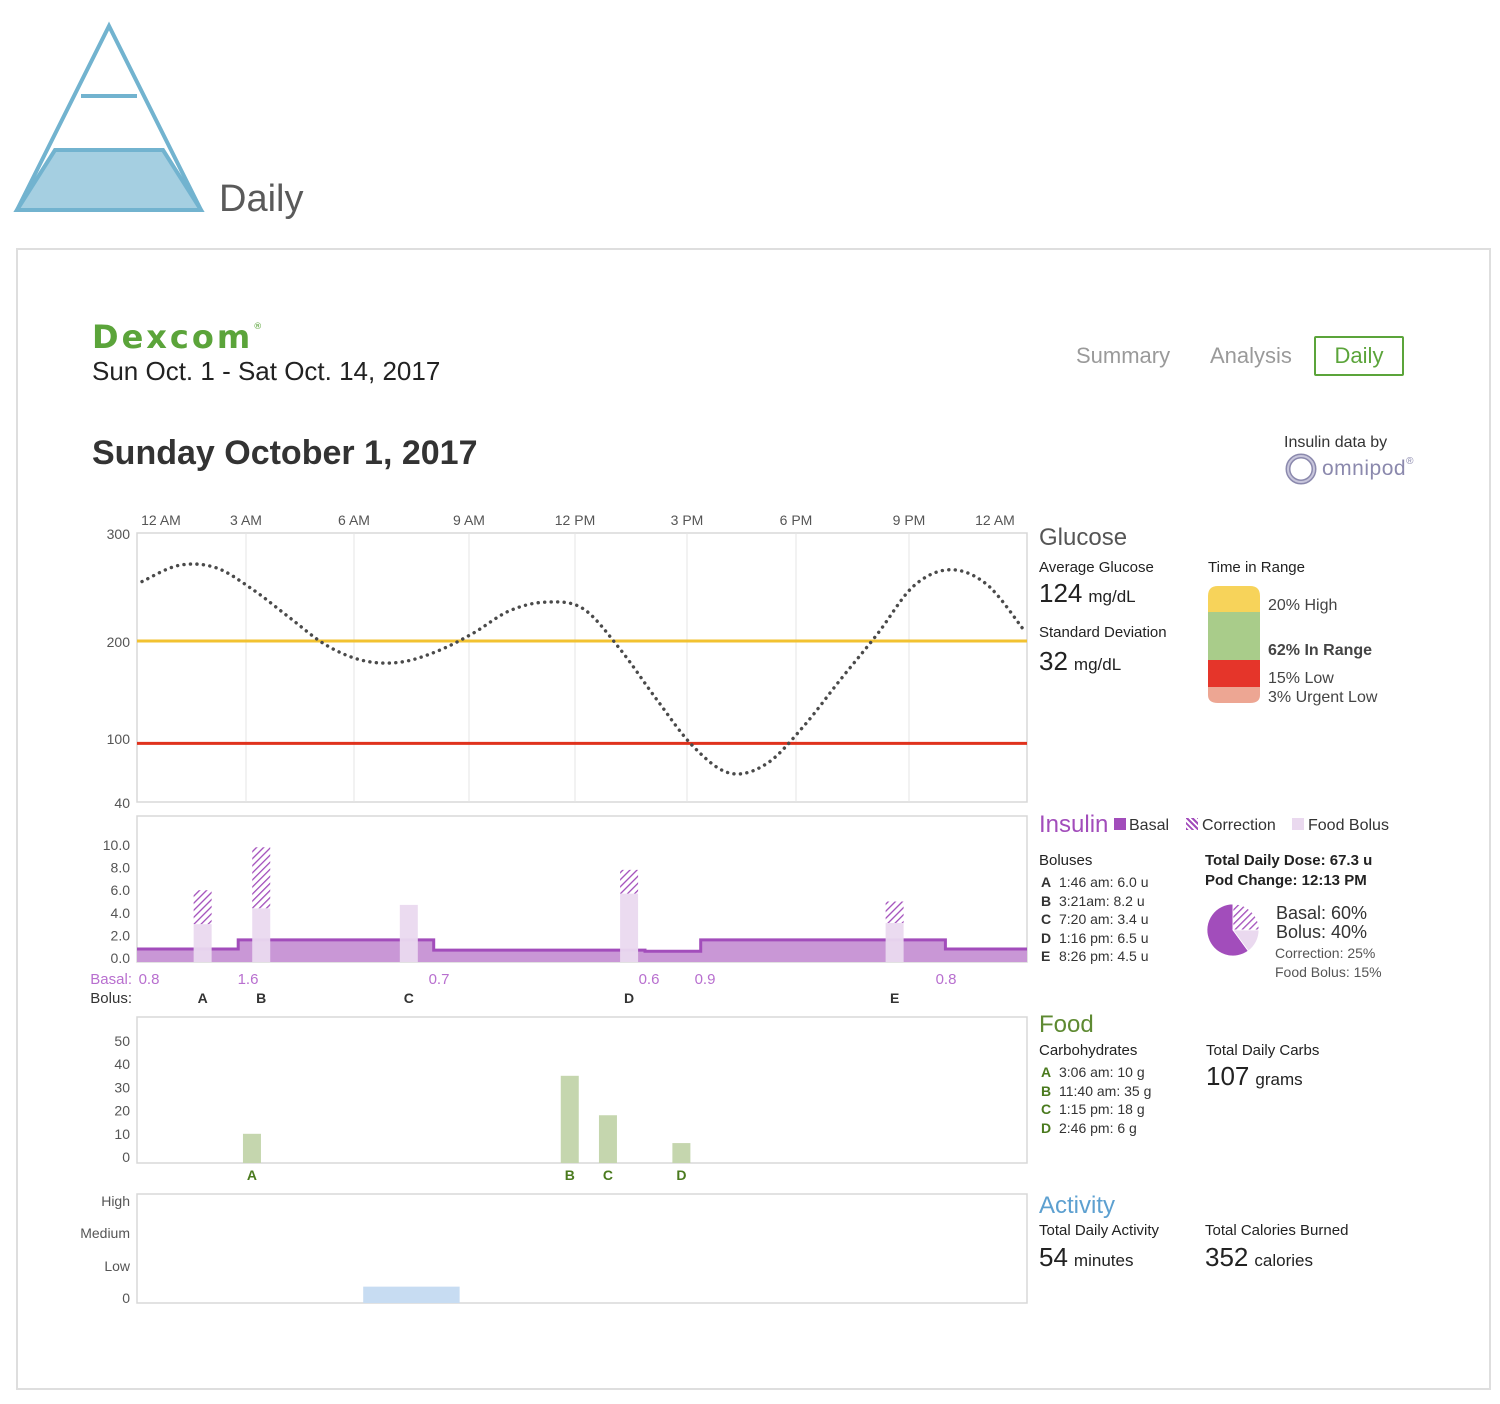 The height and width of the screenshot is (1404, 1500). What do you see at coordinates (1348, 825) in the screenshot?
I see `legend-food-bolus-label: Food Bolus` at bounding box center [1348, 825].